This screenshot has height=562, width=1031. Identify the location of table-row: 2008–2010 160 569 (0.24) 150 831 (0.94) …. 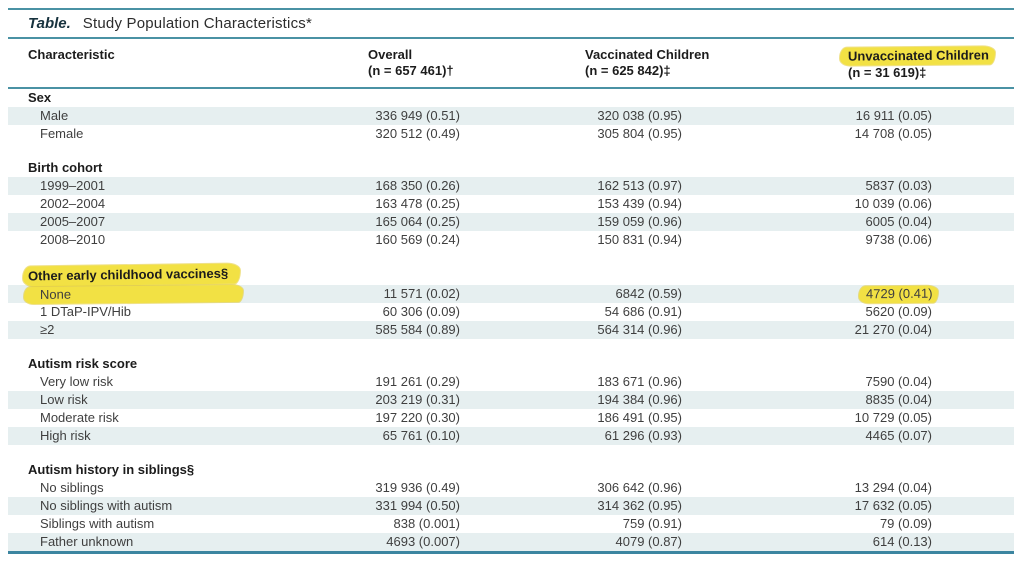
(511, 240).